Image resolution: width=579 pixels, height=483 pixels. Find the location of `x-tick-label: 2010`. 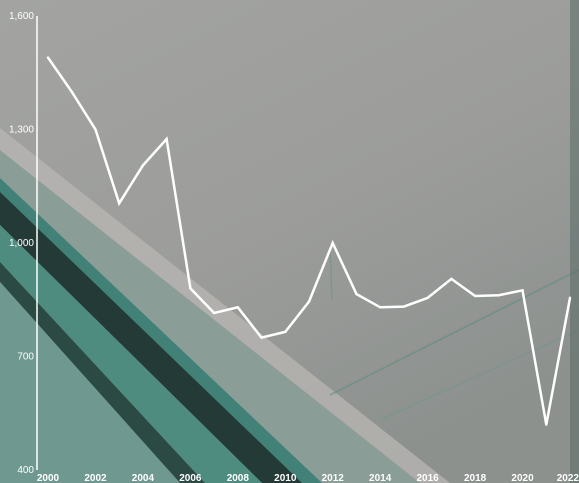

x-tick-label: 2010 is located at coordinates (285, 478).